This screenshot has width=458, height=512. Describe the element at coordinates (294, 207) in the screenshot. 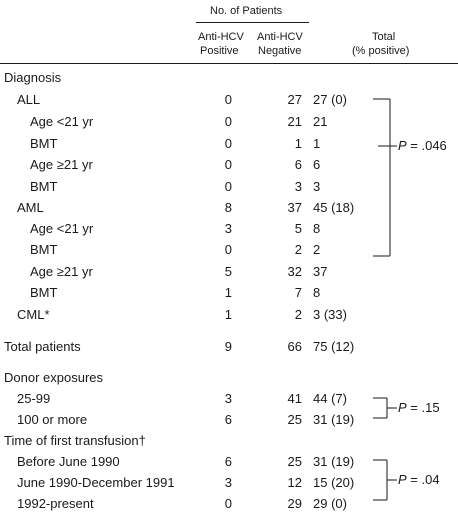

I see `cell-negative: 37` at that location.